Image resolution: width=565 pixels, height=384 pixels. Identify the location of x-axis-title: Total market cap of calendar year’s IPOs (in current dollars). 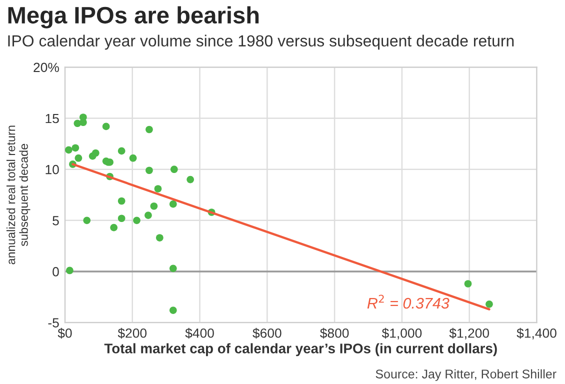
(300, 349).